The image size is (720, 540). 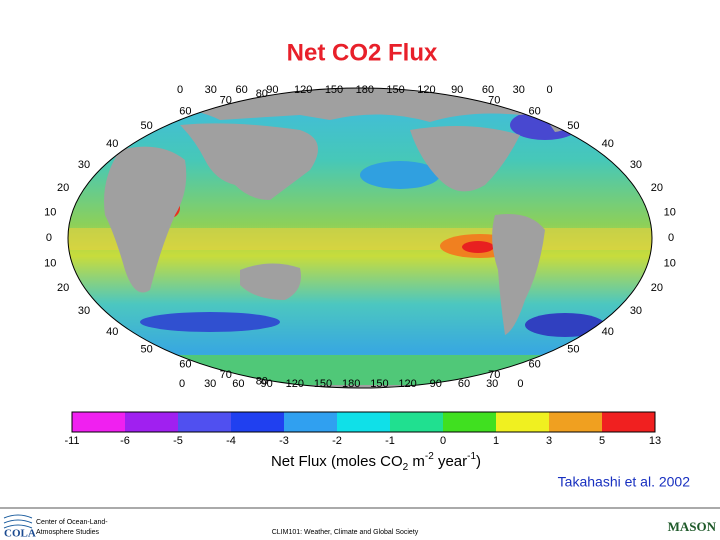 What do you see at coordinates (406, 467) in the screenshot?
I see `label-sub: 2` at bounding box center [406, 467].